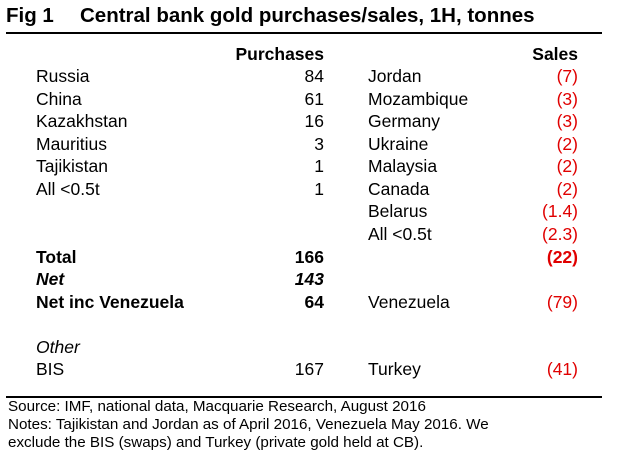 This screenshot has width=620, height=464. I want to click on sale-country: Canada, so click(399, 189).